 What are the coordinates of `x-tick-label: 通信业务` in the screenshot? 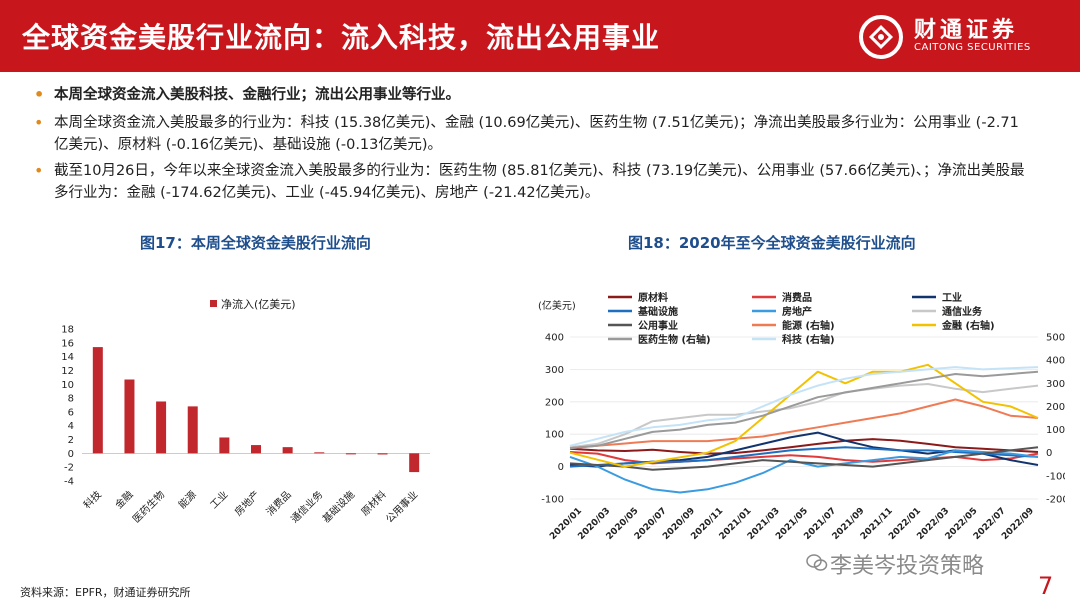 It's located at (306, 506).